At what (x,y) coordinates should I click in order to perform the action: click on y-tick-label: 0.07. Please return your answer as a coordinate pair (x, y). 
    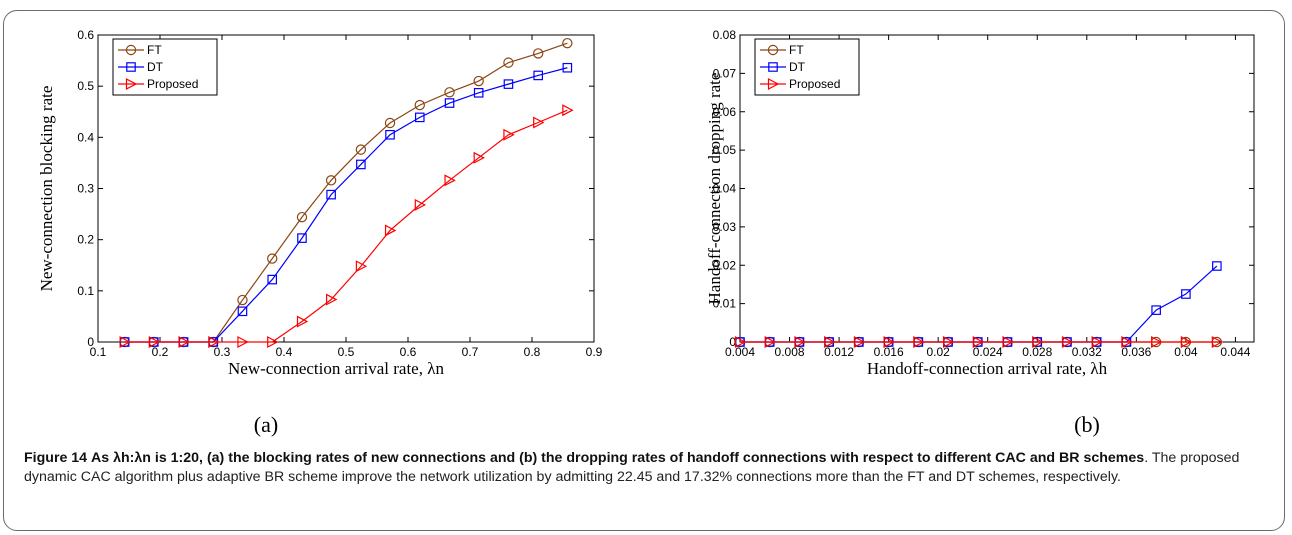
    Looking at the image, I should click on (725, 73).